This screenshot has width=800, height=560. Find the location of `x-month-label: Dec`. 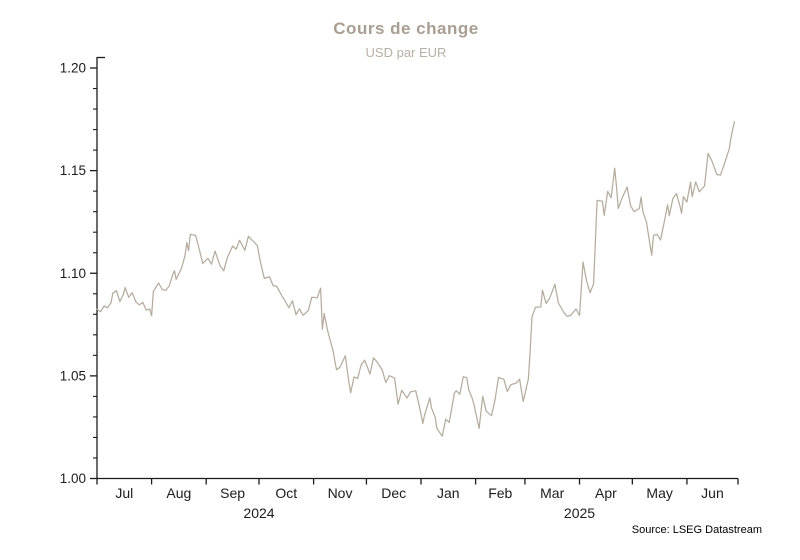

x-month-label: Dec is located at coordinates (393, 493).